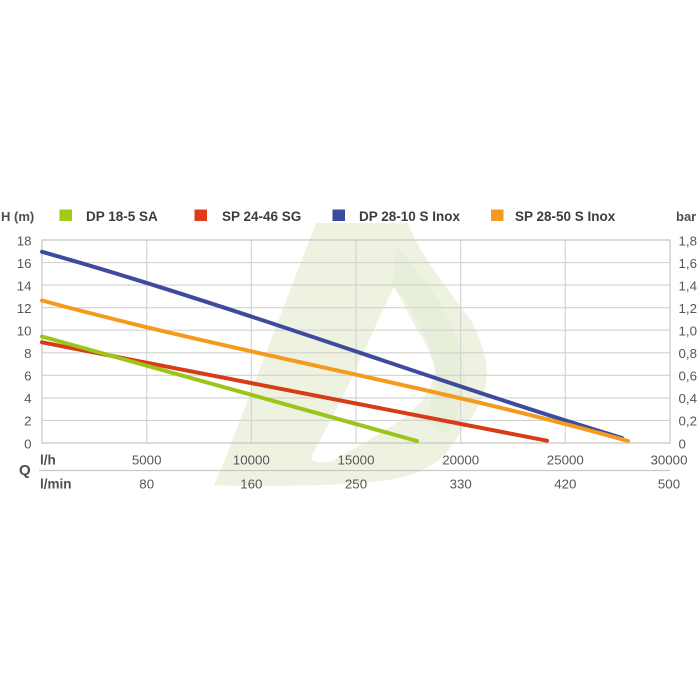  I want to click on svg-text: 15000, so click(356, 459).